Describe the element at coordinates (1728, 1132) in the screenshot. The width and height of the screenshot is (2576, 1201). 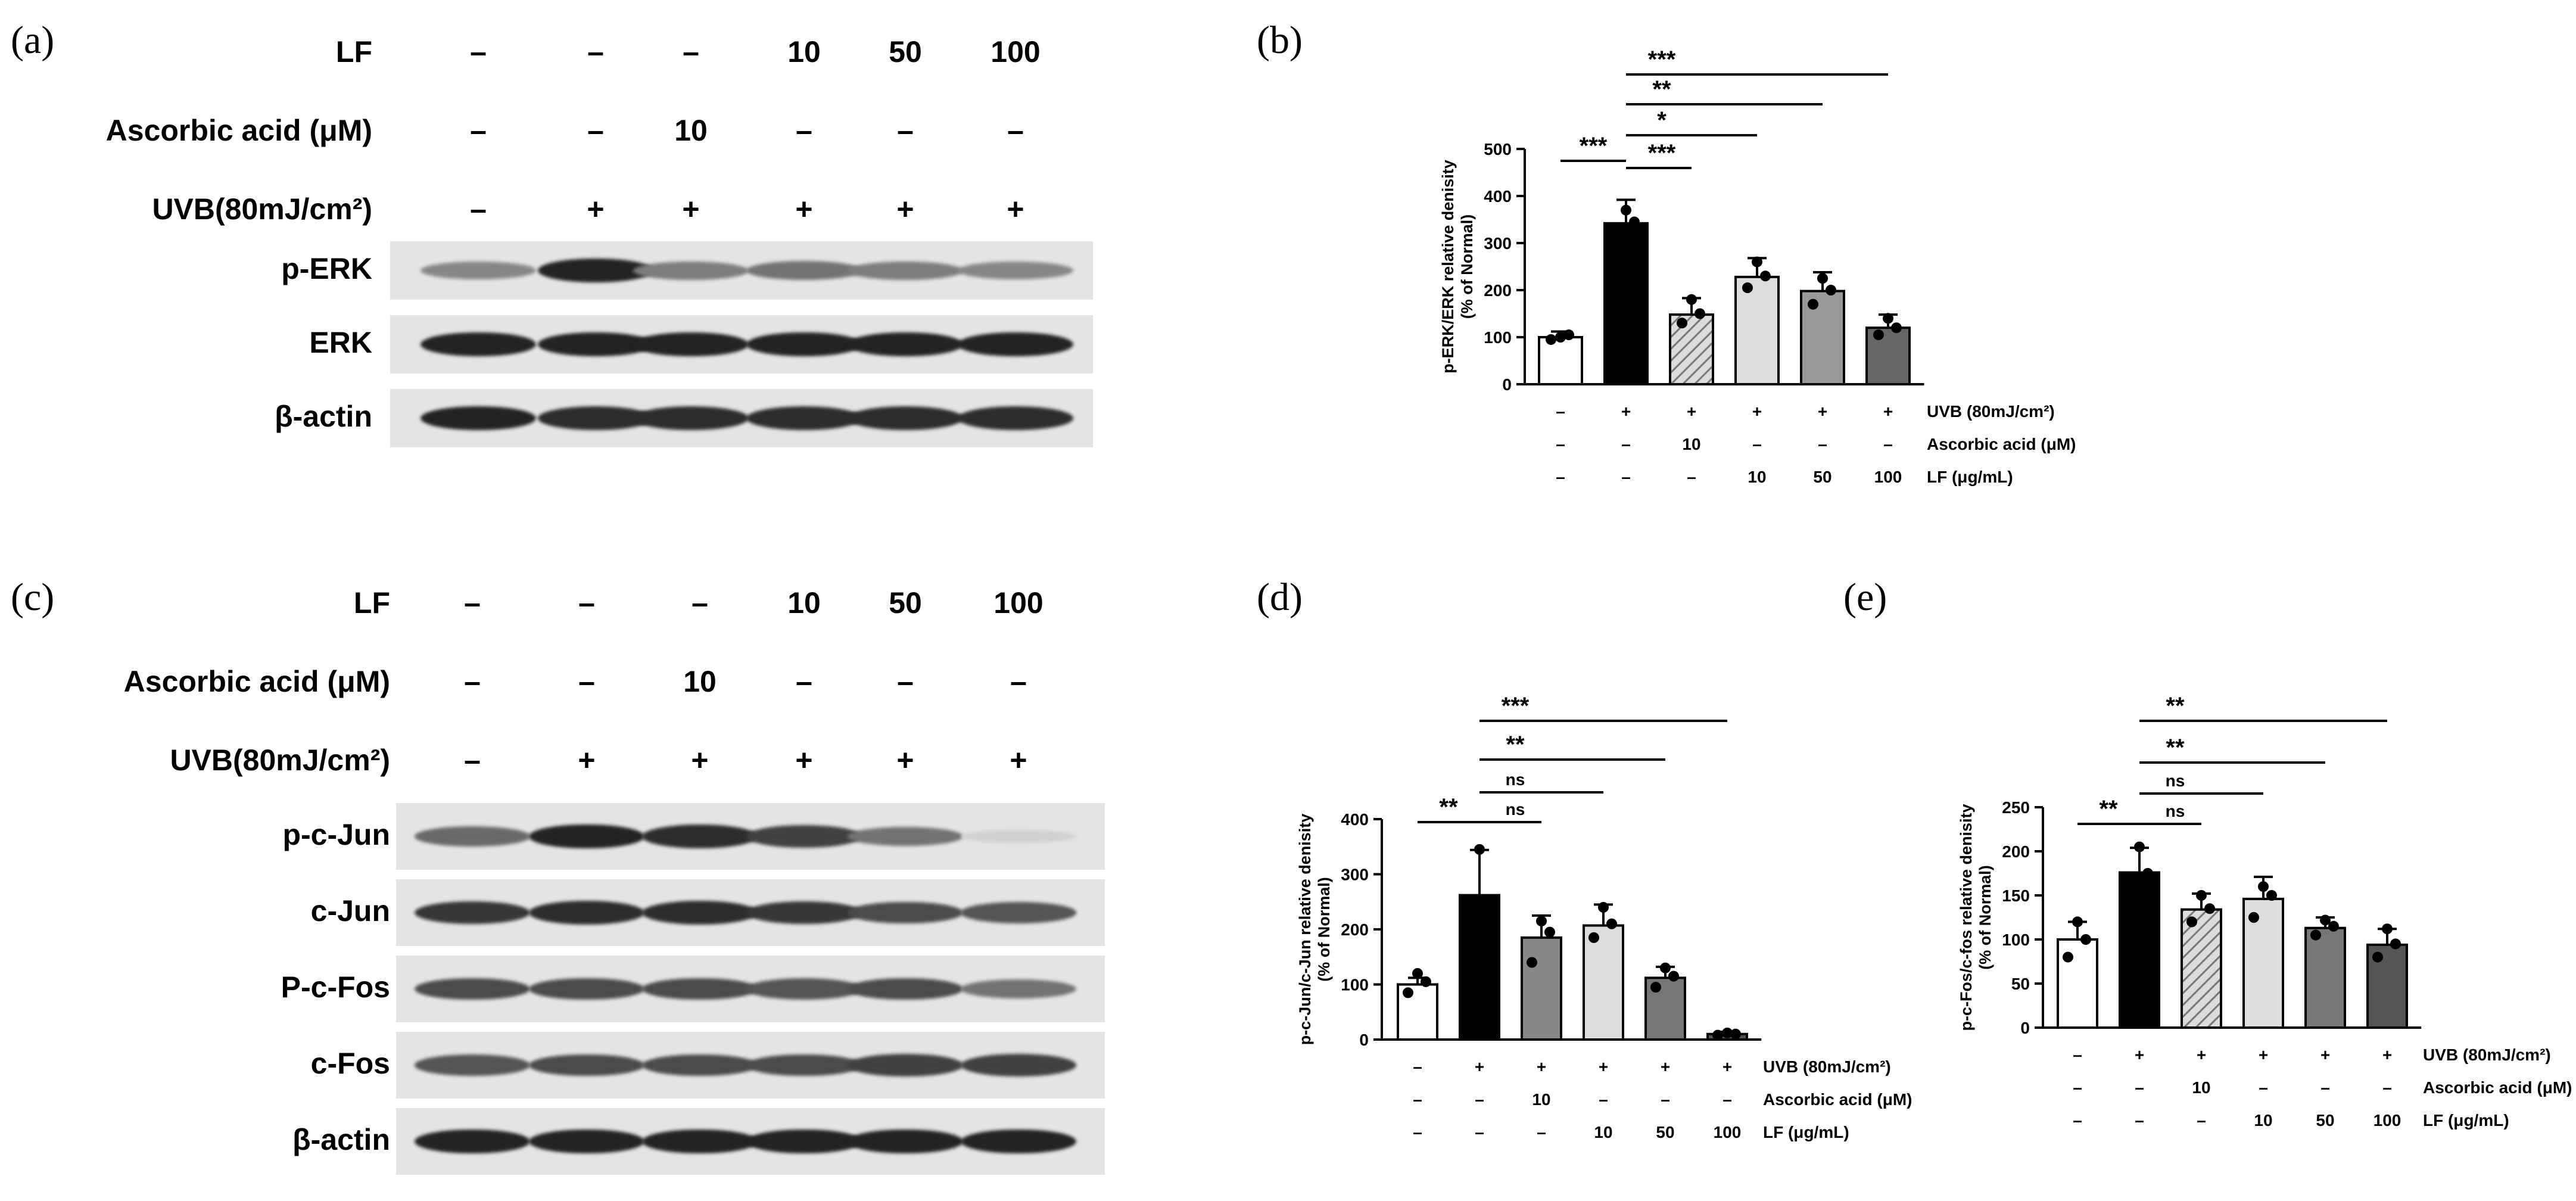
I see `condition-value: 100` at that location.